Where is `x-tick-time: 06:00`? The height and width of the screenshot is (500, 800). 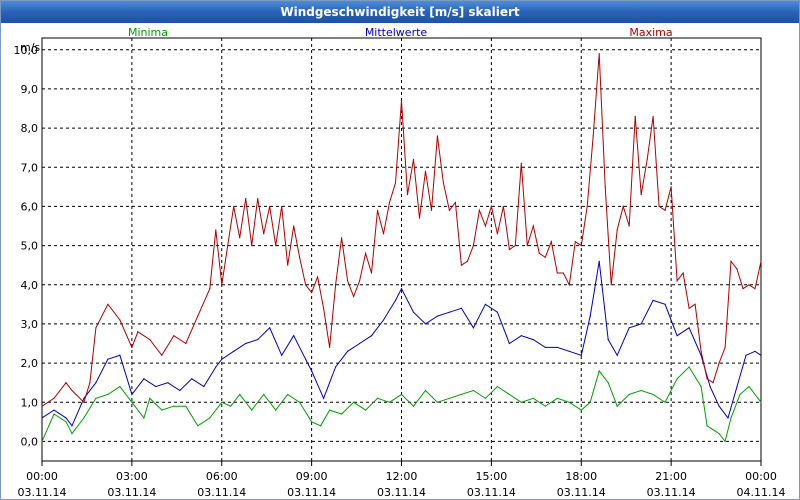 x-tick-time: 06:00 is located at coordinates (222, 476).